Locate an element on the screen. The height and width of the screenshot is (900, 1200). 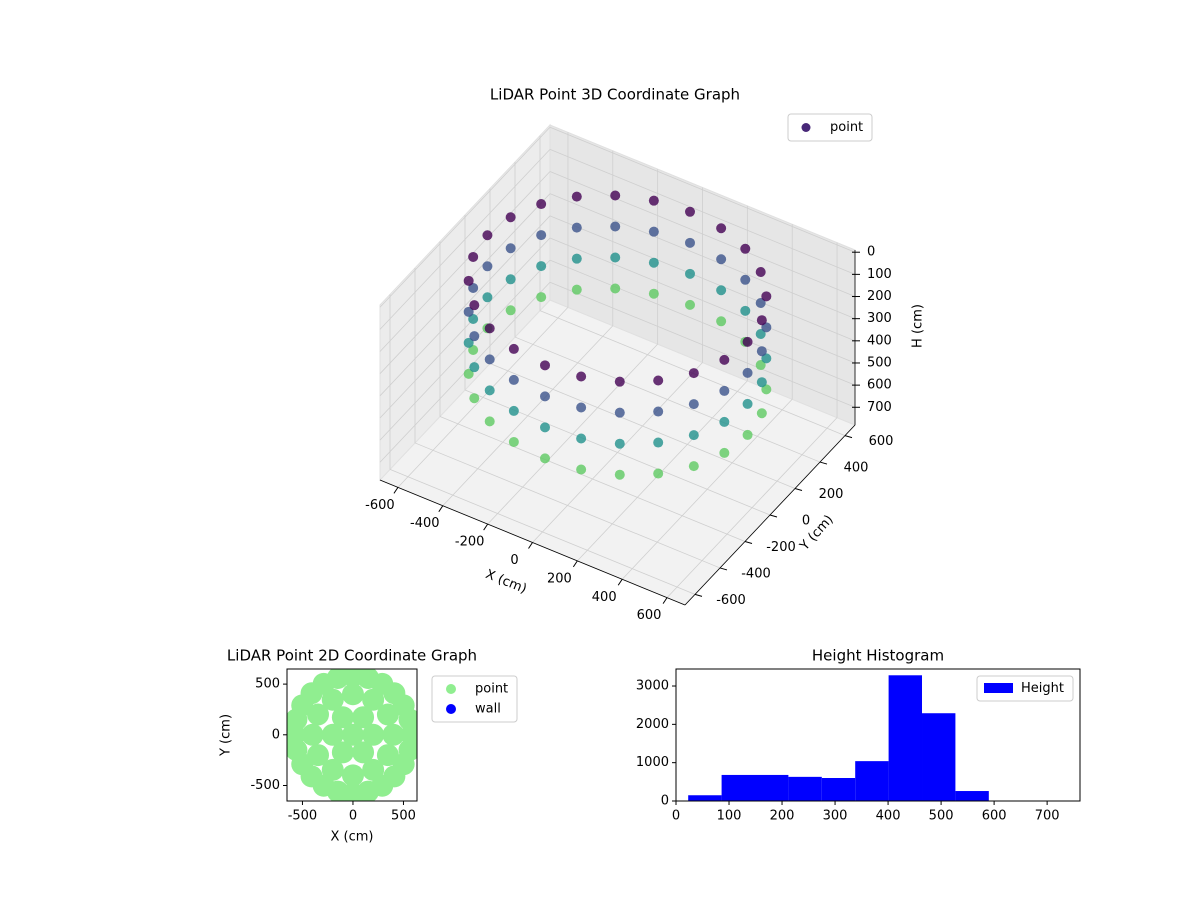
y-tick-label: 0 is located at coordinates (665, 801).